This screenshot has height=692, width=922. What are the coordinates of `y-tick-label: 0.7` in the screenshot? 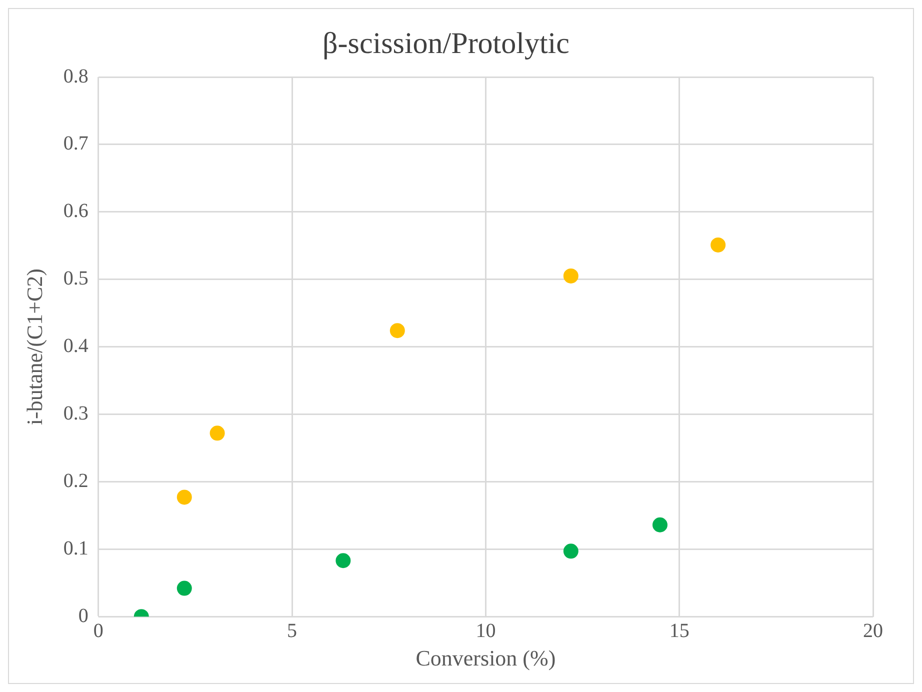 It's located at (75, 143).